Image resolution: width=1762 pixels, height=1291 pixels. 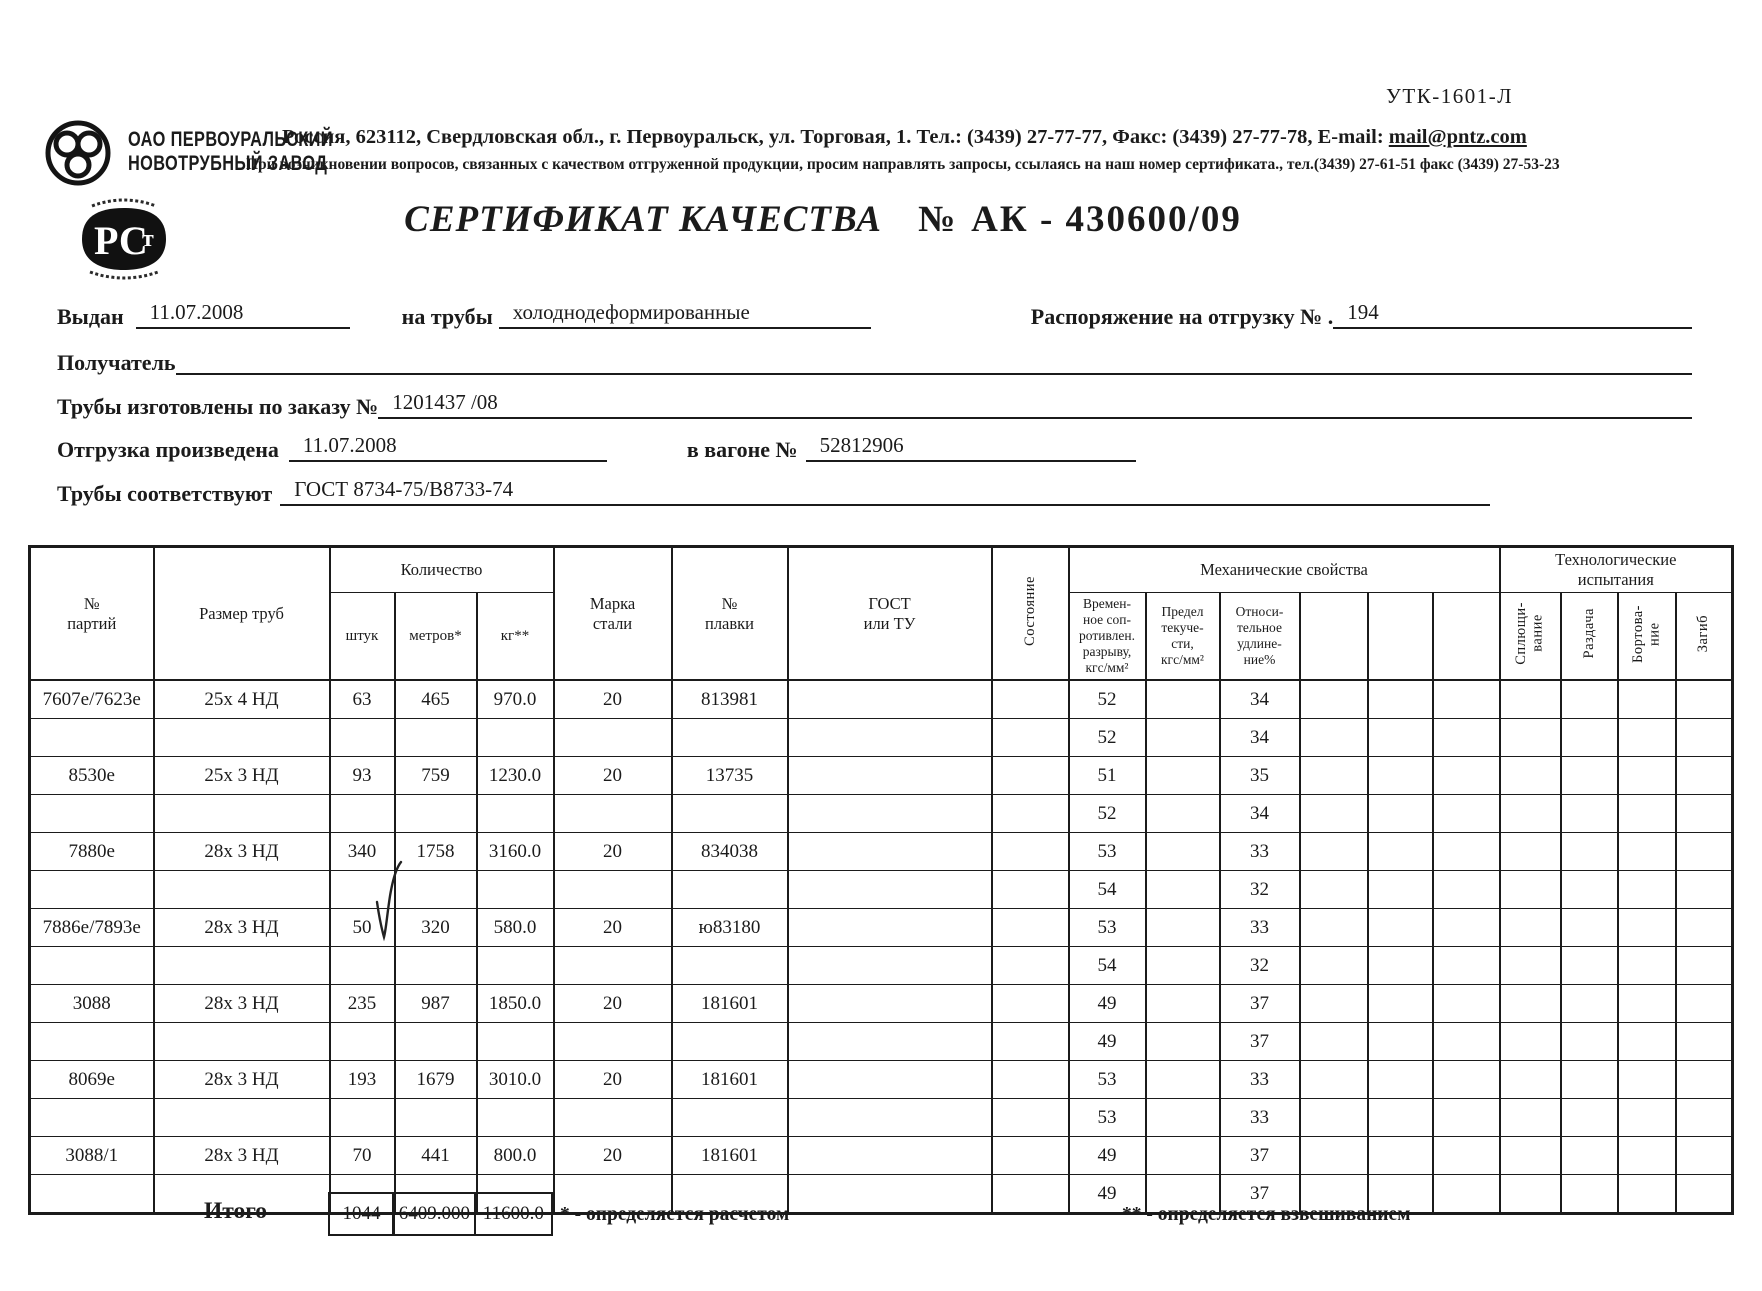 I want to click on header-condition: Состояние, so click(x=1030, y=613).